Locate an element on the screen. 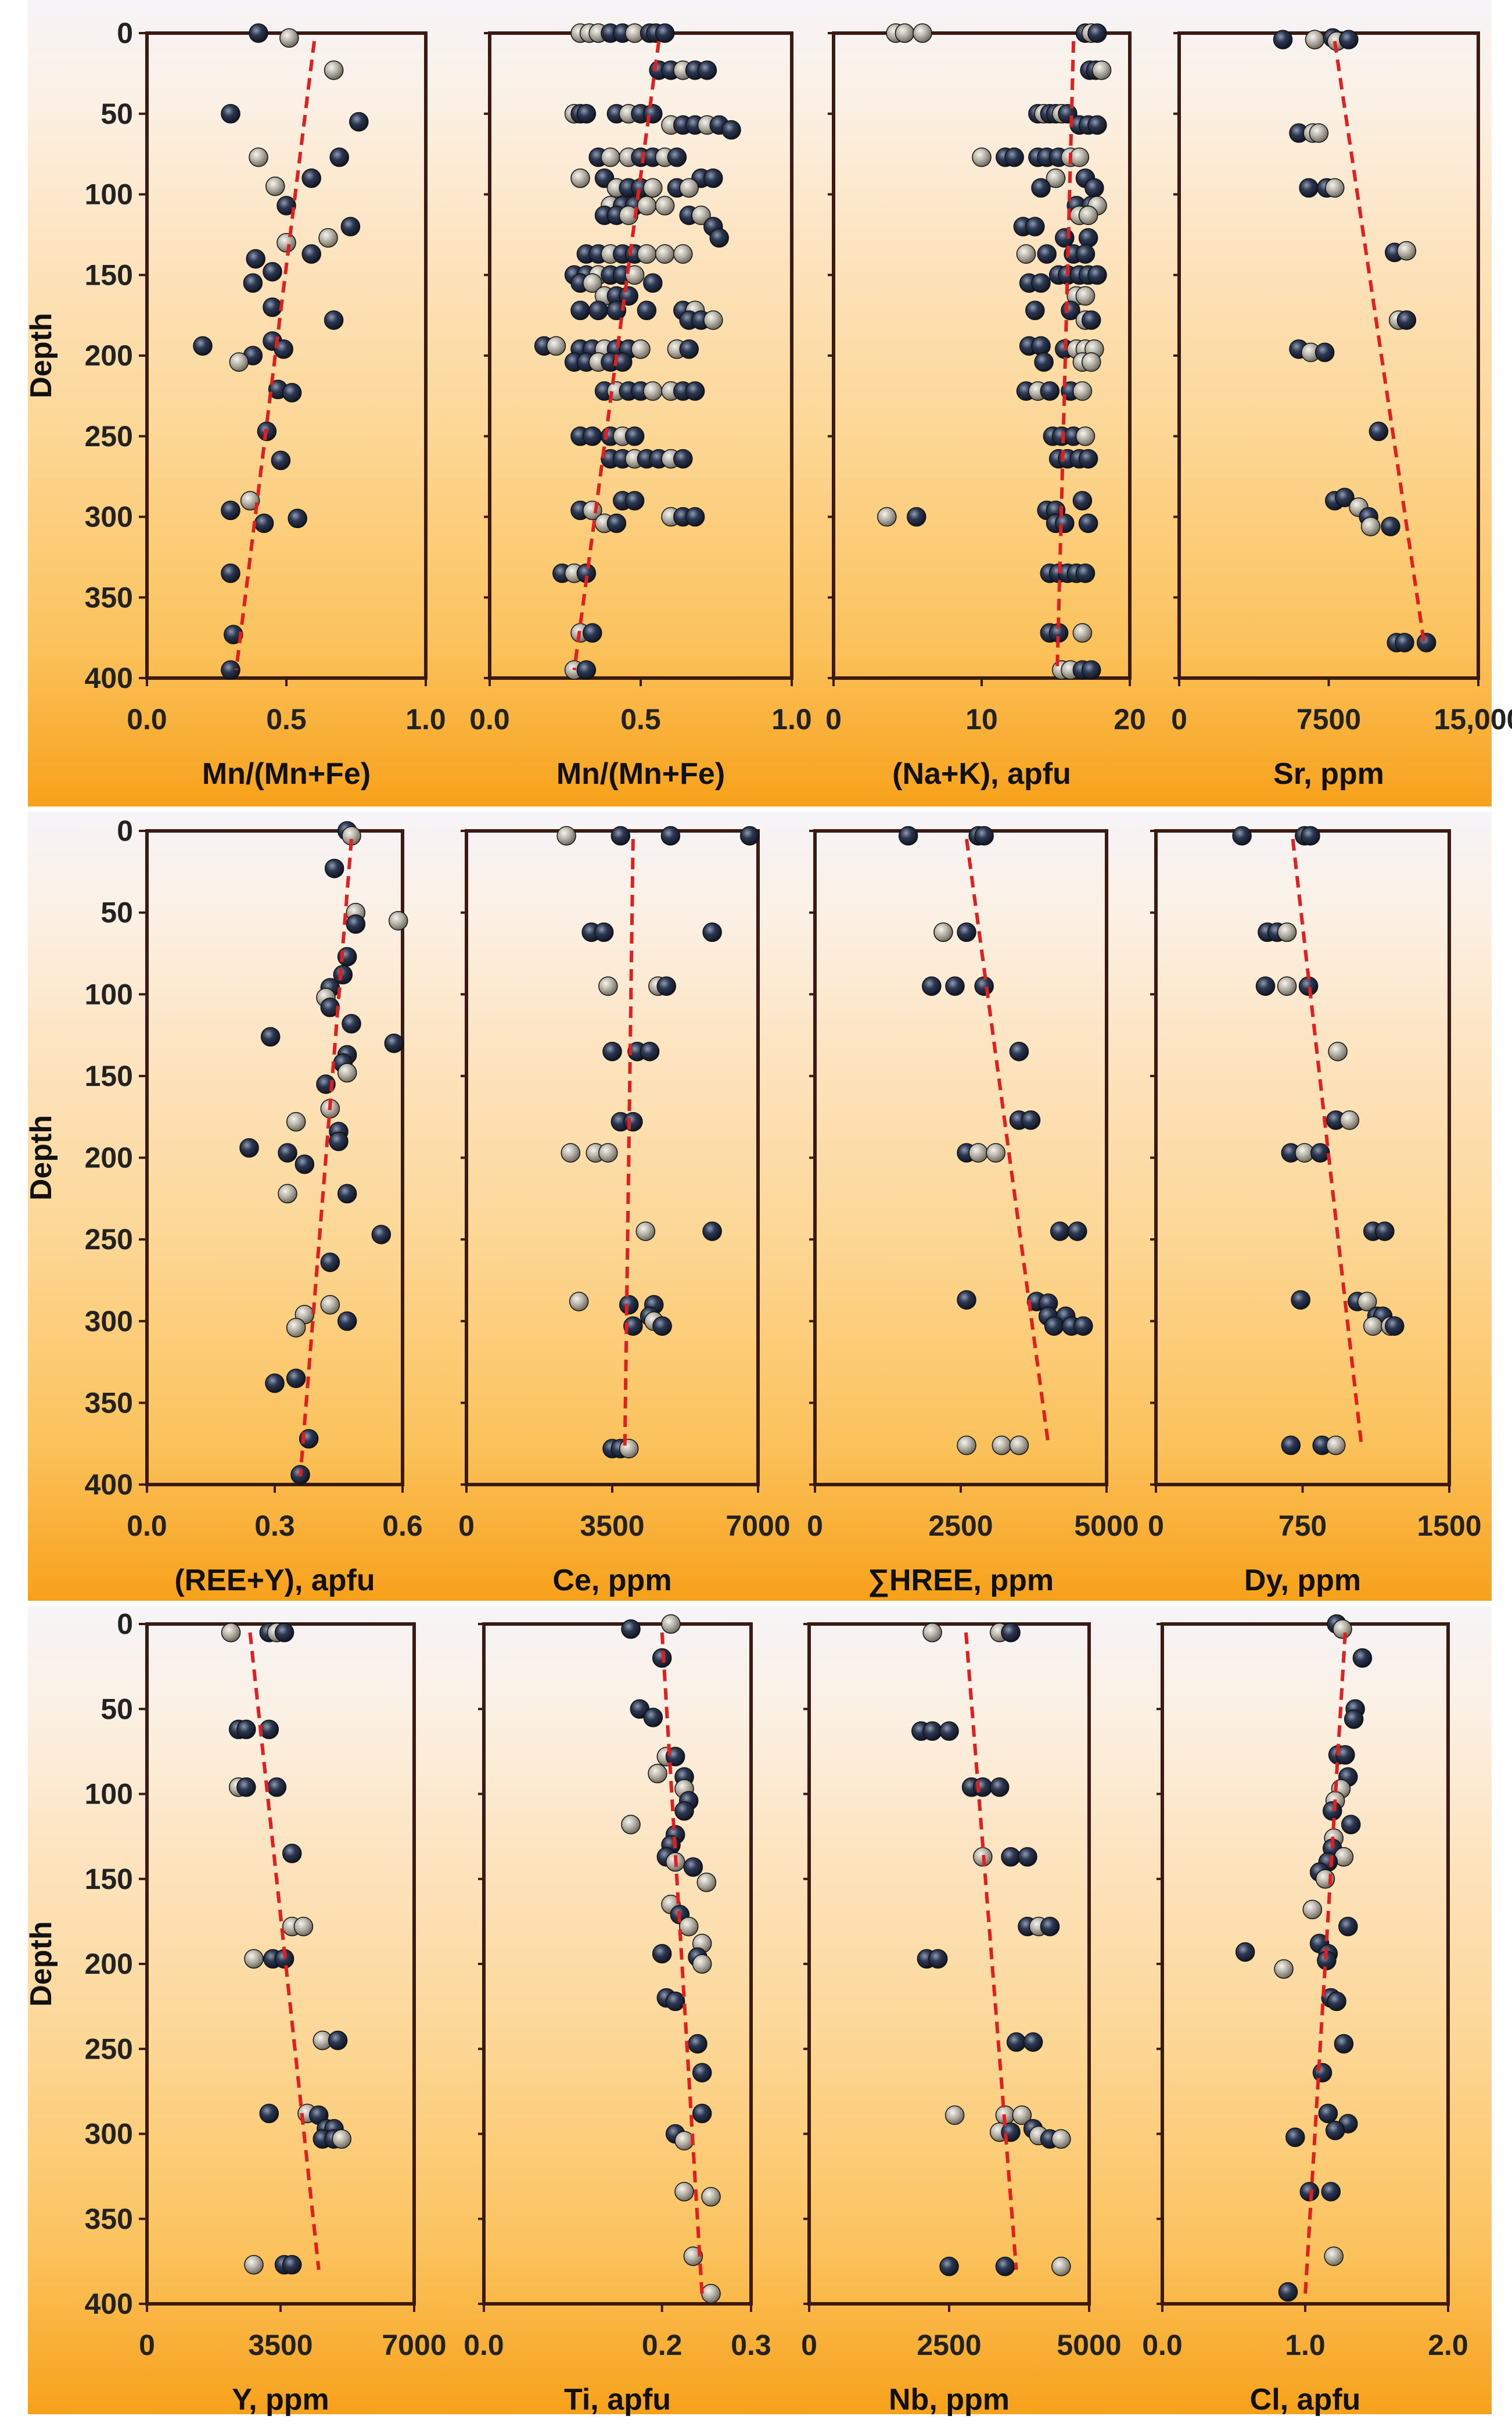 The image size is (1512, 2427). x-tick-label: 0.0 is located at coordinates (484, 2345).